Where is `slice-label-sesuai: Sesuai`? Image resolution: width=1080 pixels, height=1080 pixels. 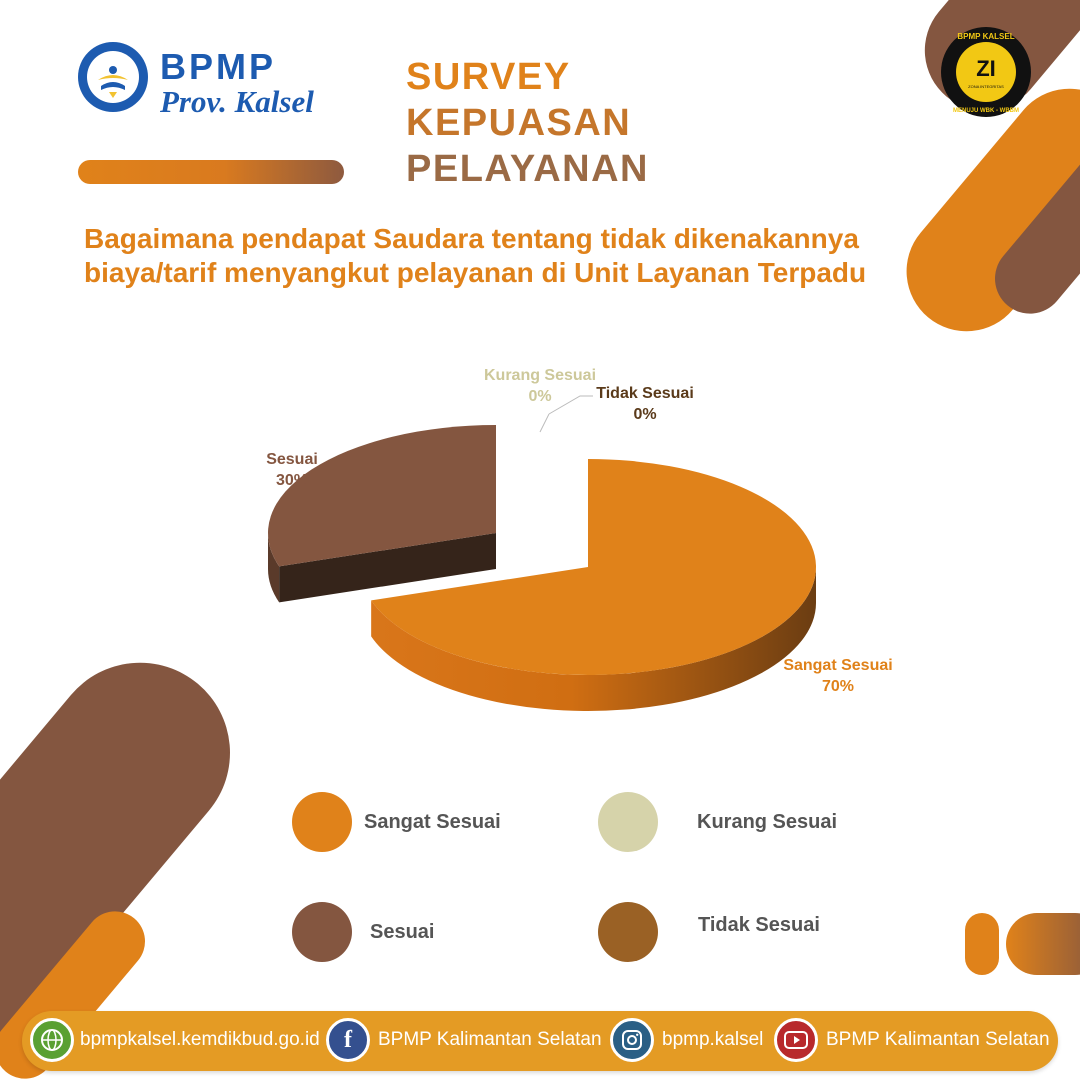 slice-label-sesuai: Sesuai is located at coordinates (292, 459).